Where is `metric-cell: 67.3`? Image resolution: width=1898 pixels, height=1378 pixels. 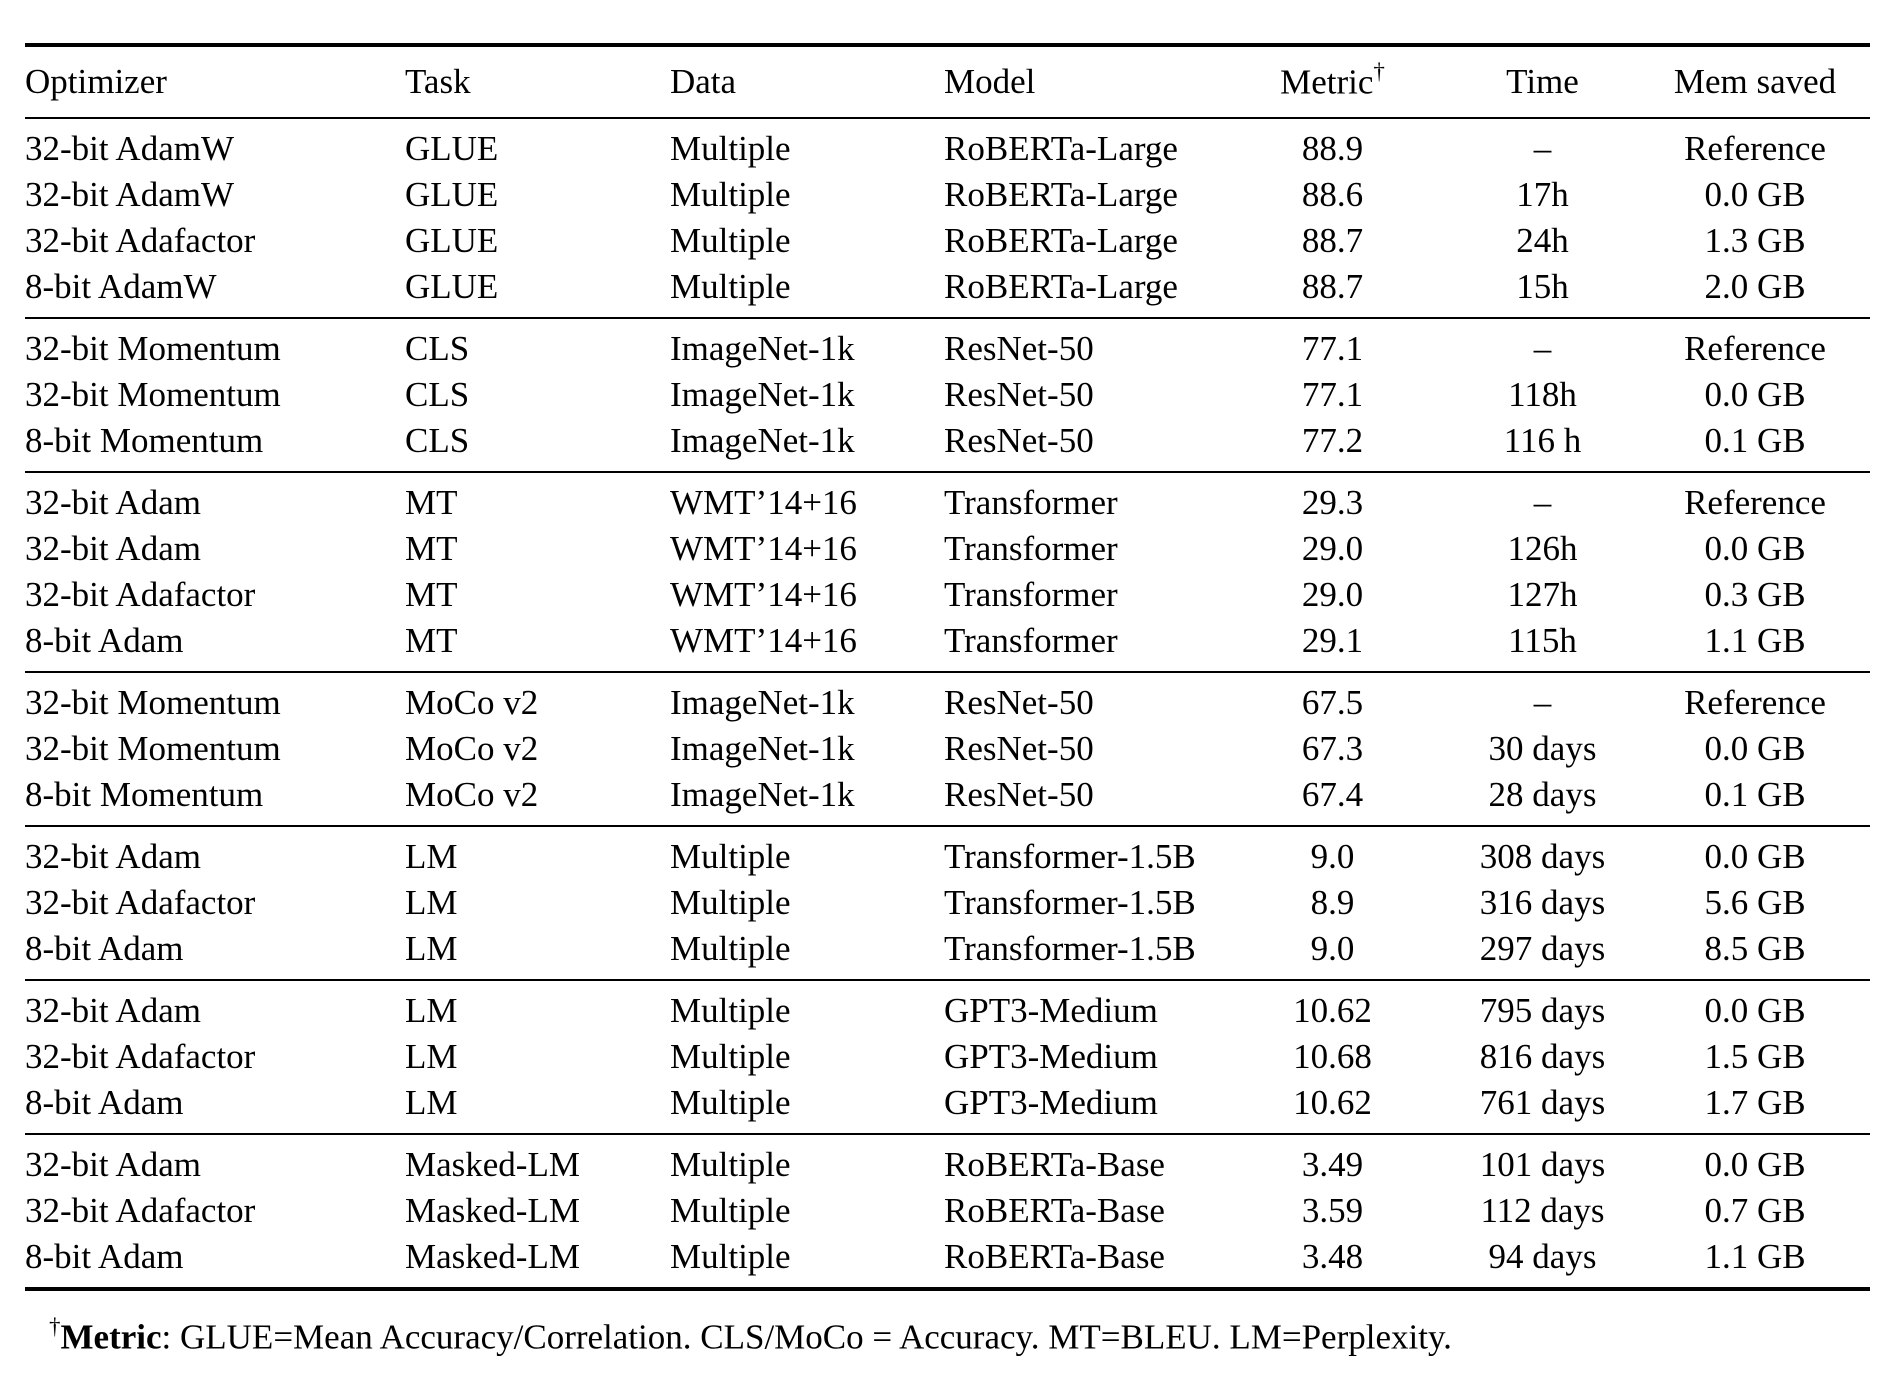
metric-cell: 67.3 is located at coordinates (1332, 748).